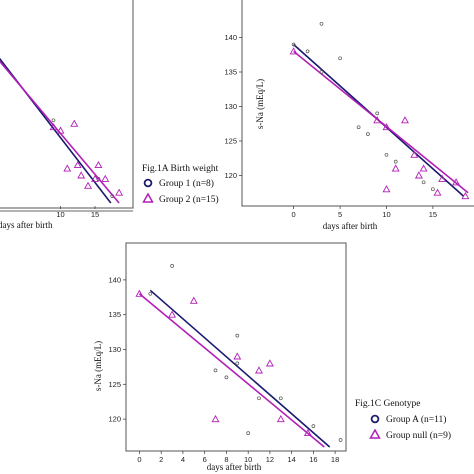 The image size is (474, 474). Describe the element at coordinates (375, 419) in the screenshot. I see `legend-circle-marker-icon` at that location.